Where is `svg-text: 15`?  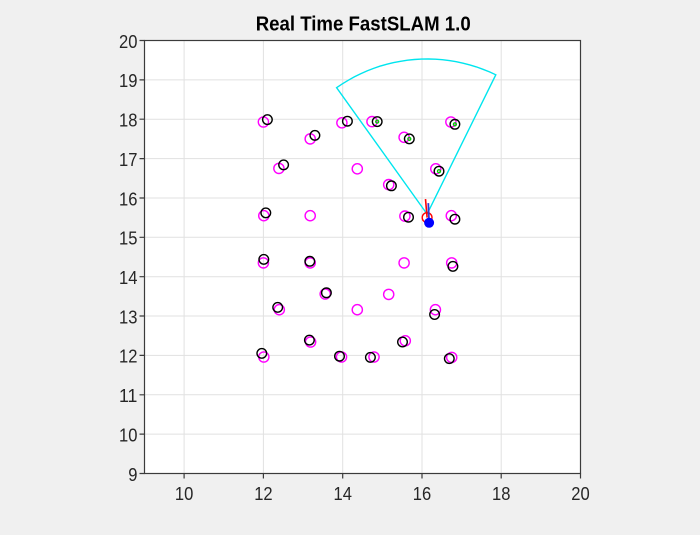 svg-text: 15 is located at coordinates (128, 238).